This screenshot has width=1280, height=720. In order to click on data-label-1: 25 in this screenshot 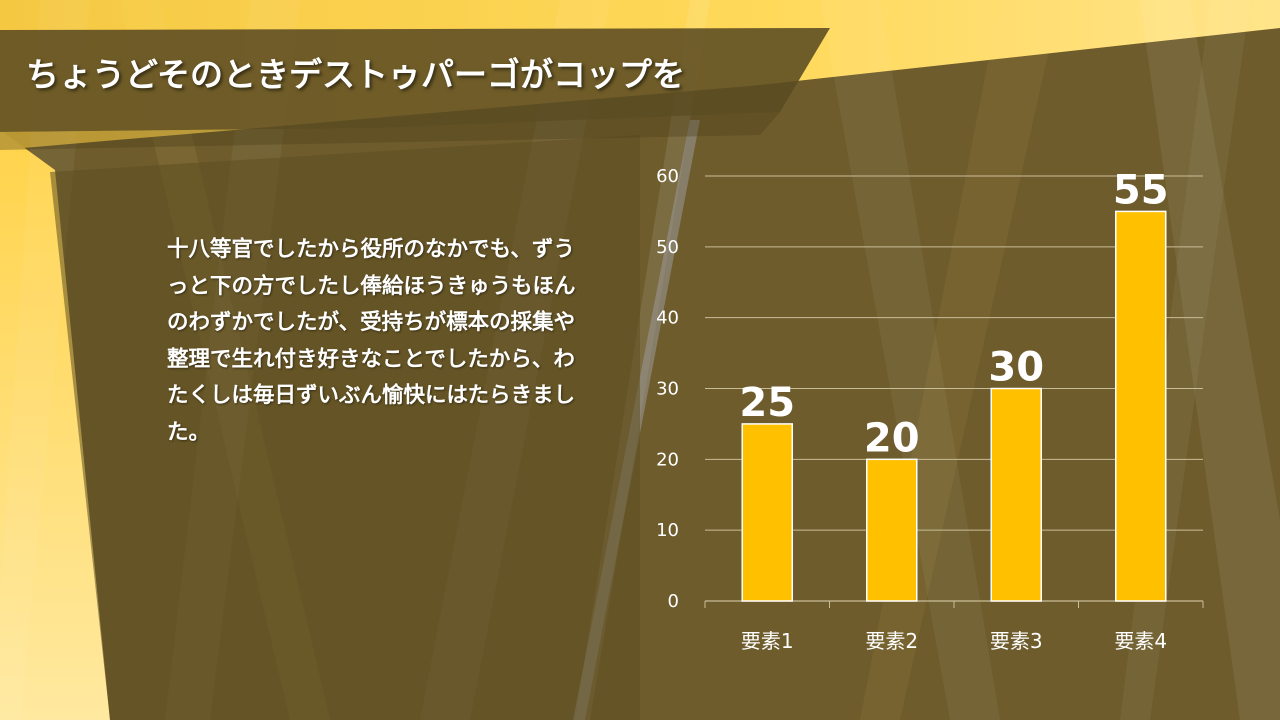, I will do `click(767, 403)`.